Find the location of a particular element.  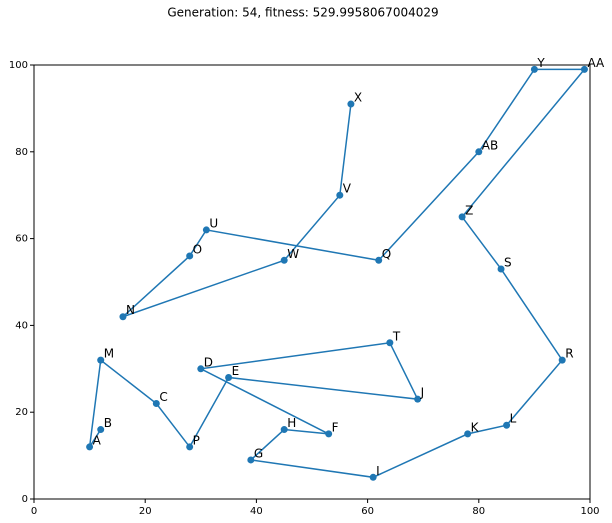

point-label: Z is located at coordinates (469, 210).